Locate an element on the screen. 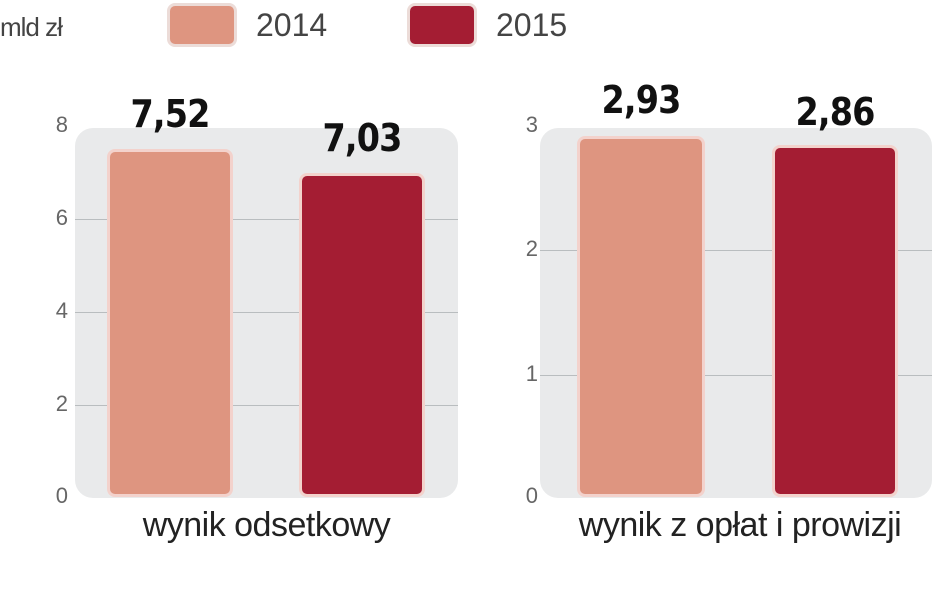 The height and width of the screenshot is (593, 948). y-tick: 3 is located at coordinates (531, 124).